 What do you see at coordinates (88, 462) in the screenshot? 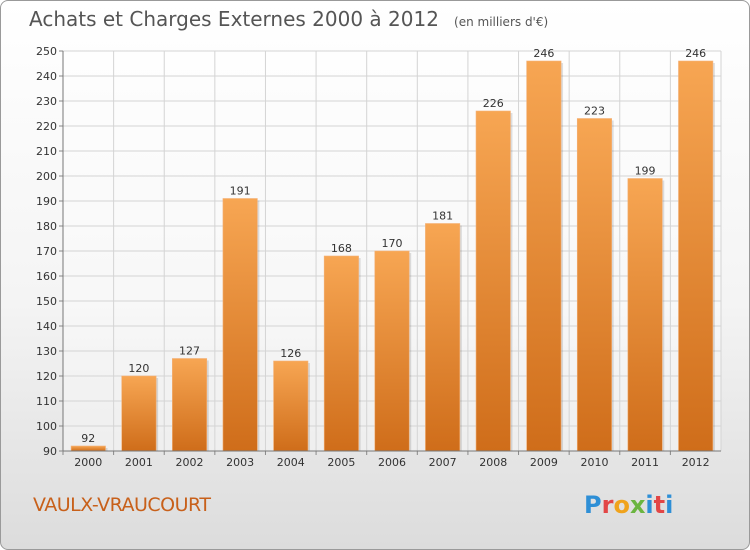
I see `x-tick-label: 2000` at bounding box center [88, 462].